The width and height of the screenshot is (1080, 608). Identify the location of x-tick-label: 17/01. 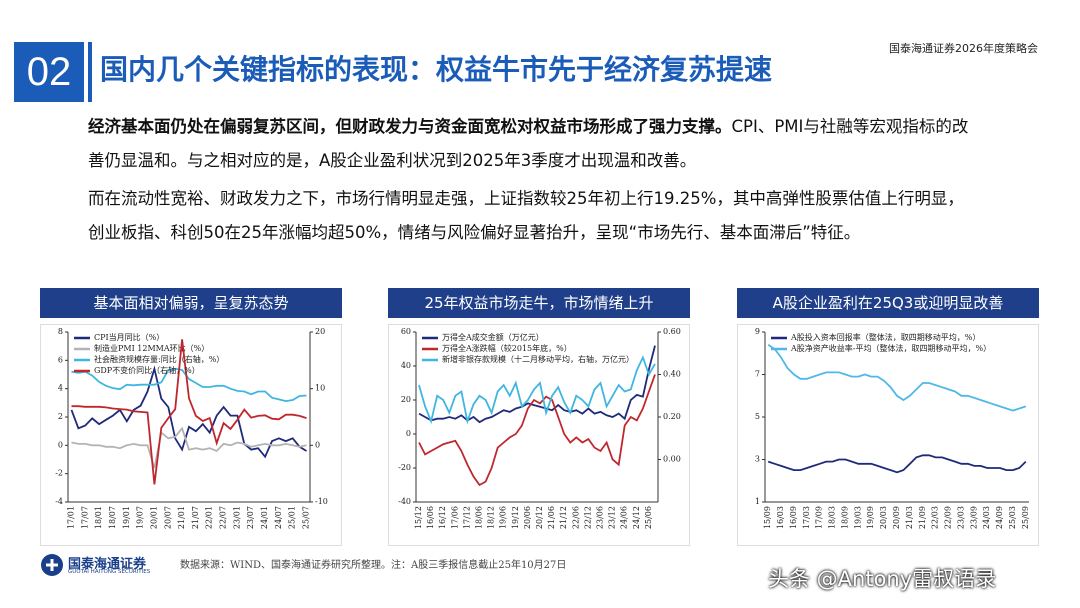
(70, 517).